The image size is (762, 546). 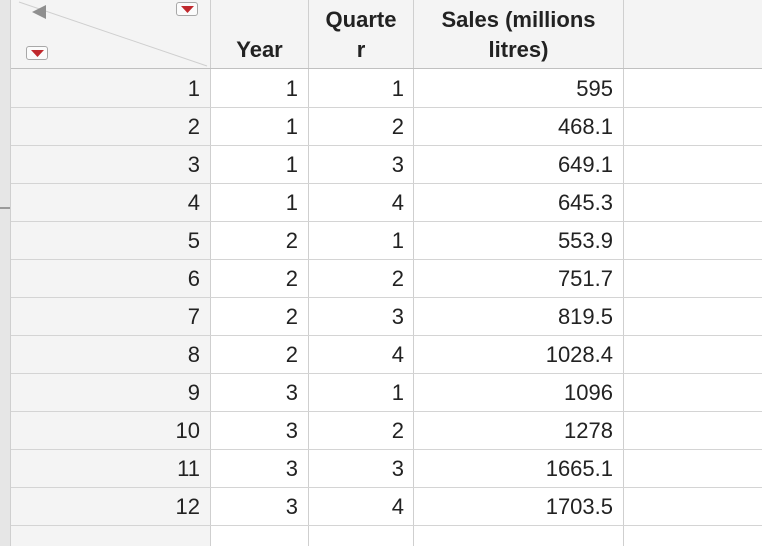 I want to click on header-divider, so click(x=386, y=68).